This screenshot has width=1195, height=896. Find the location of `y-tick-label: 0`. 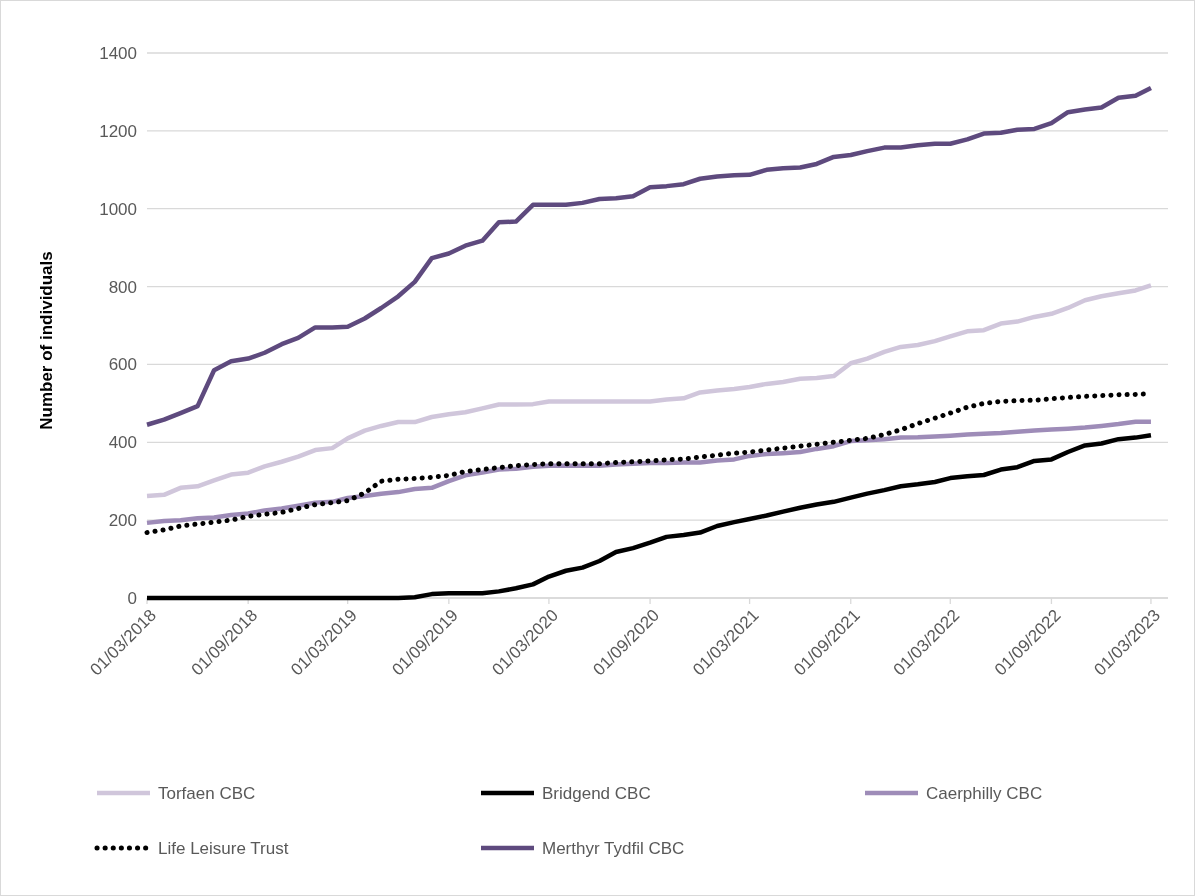

y-tick-label: 0 is located at coordinates (132, 598).